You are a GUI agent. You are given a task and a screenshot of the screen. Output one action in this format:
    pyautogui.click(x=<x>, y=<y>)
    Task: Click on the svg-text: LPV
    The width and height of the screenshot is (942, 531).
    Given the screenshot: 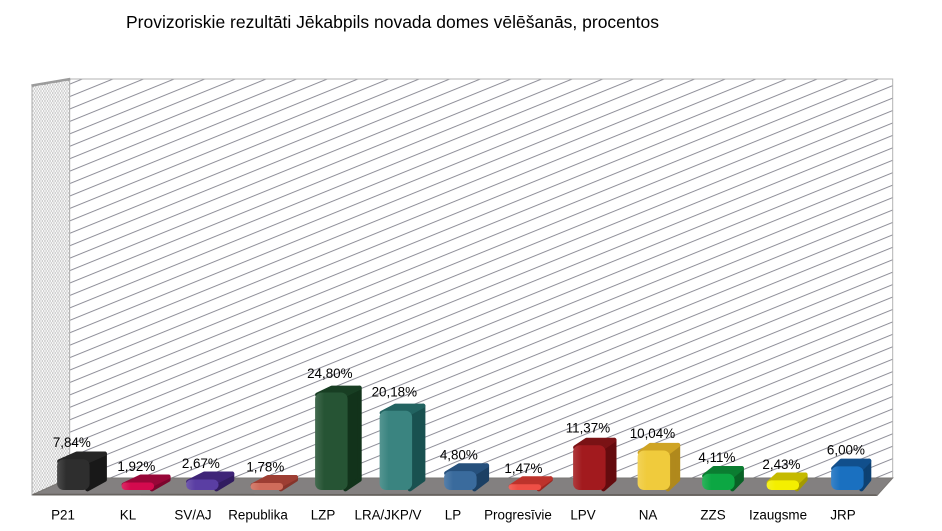 What is the action you would take?
    pyautogui.click(x=582, y=514)
    